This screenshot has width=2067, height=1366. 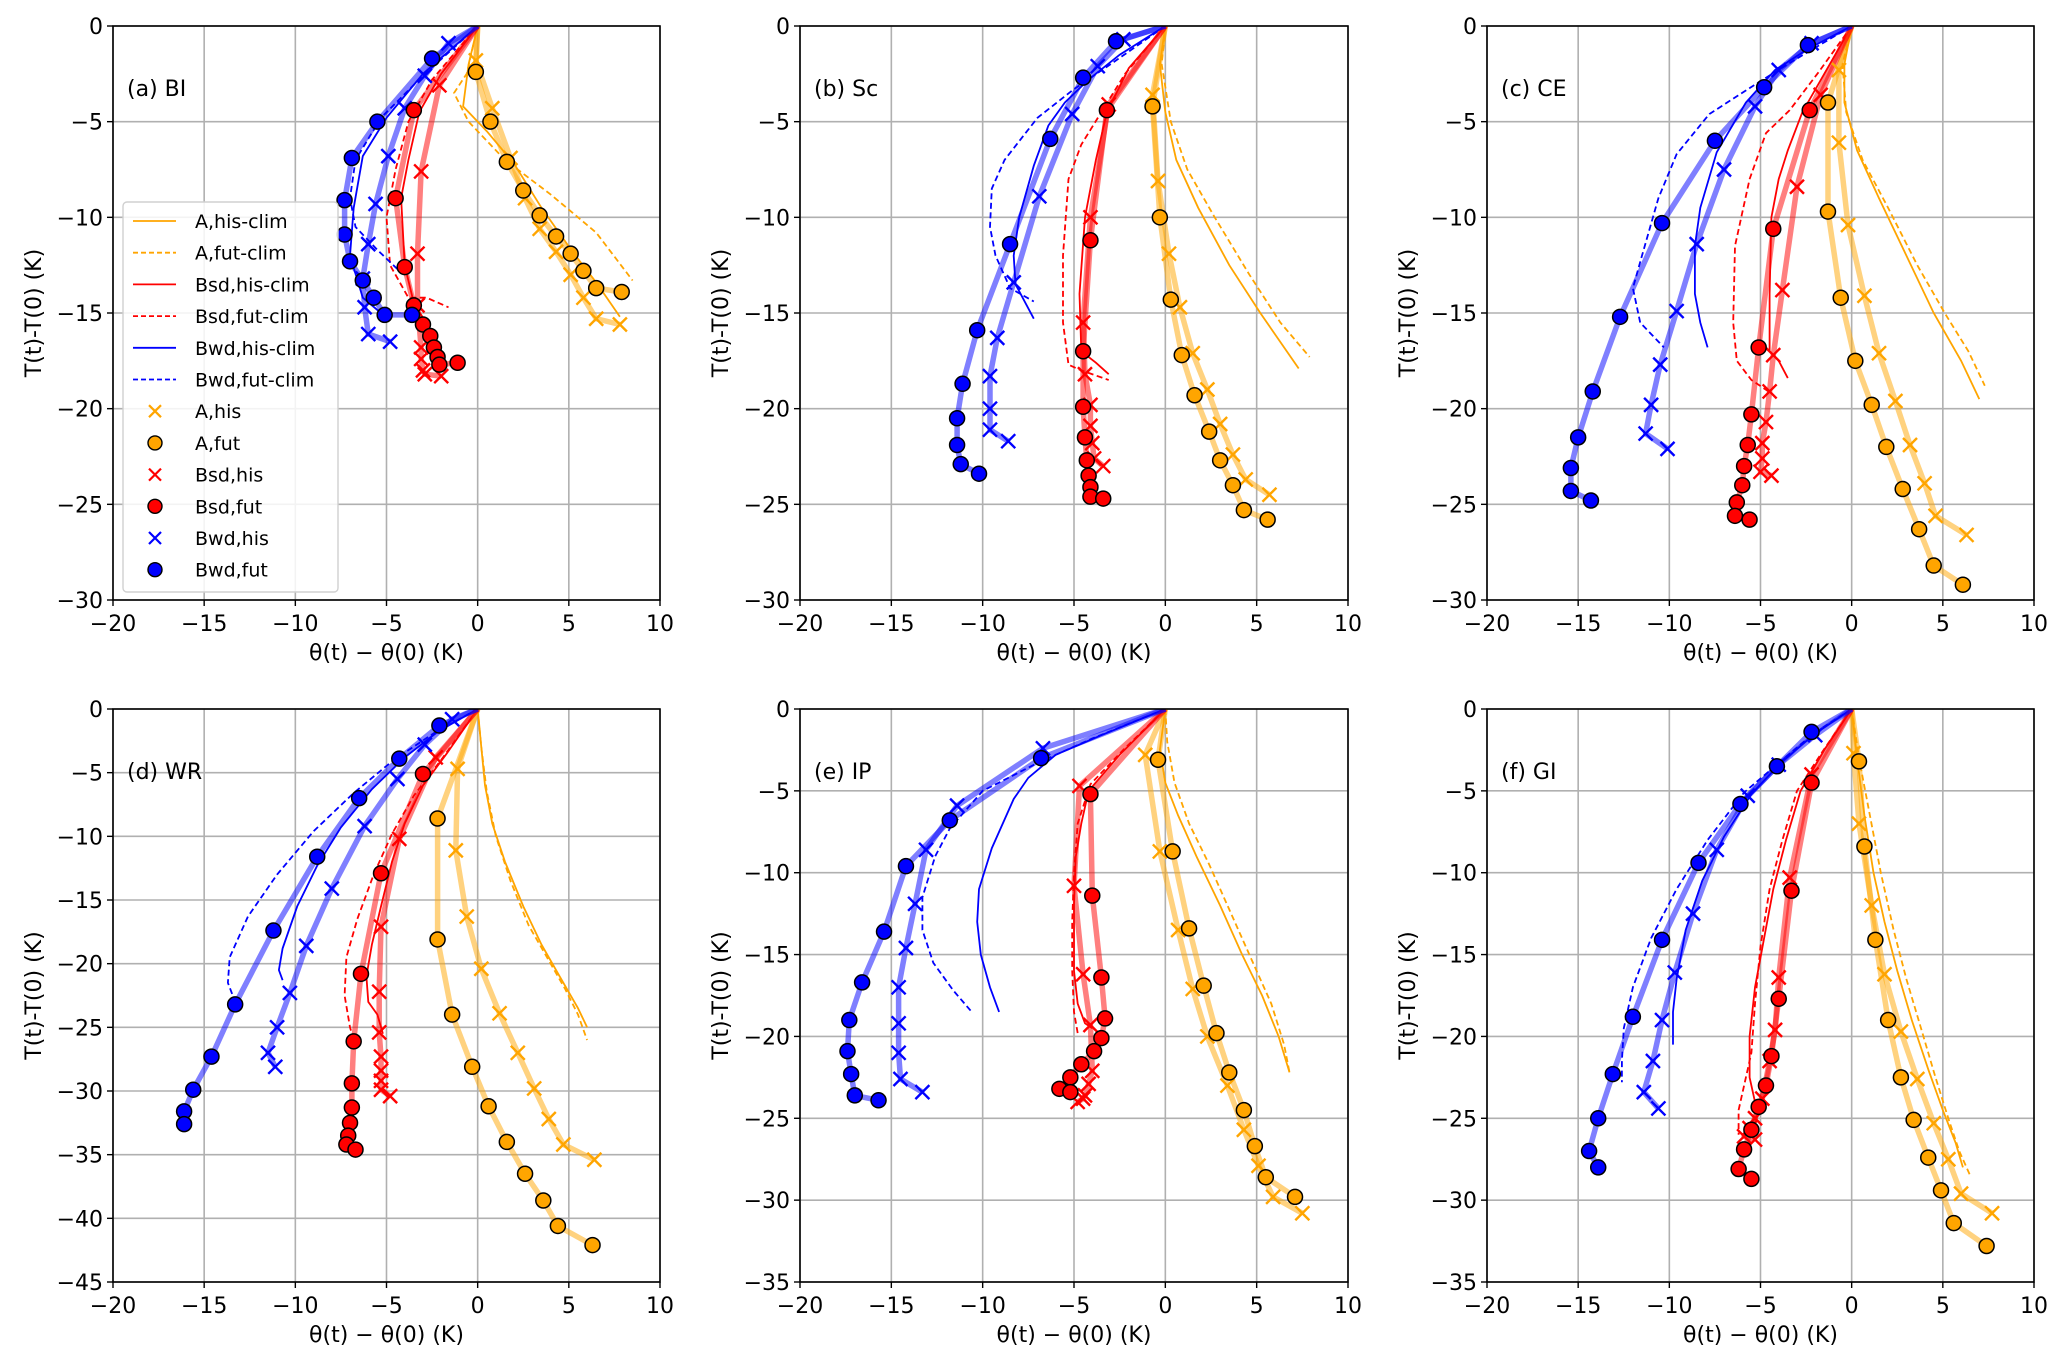 I want to click on legend-dot-marker, so click(x=155, y=506).